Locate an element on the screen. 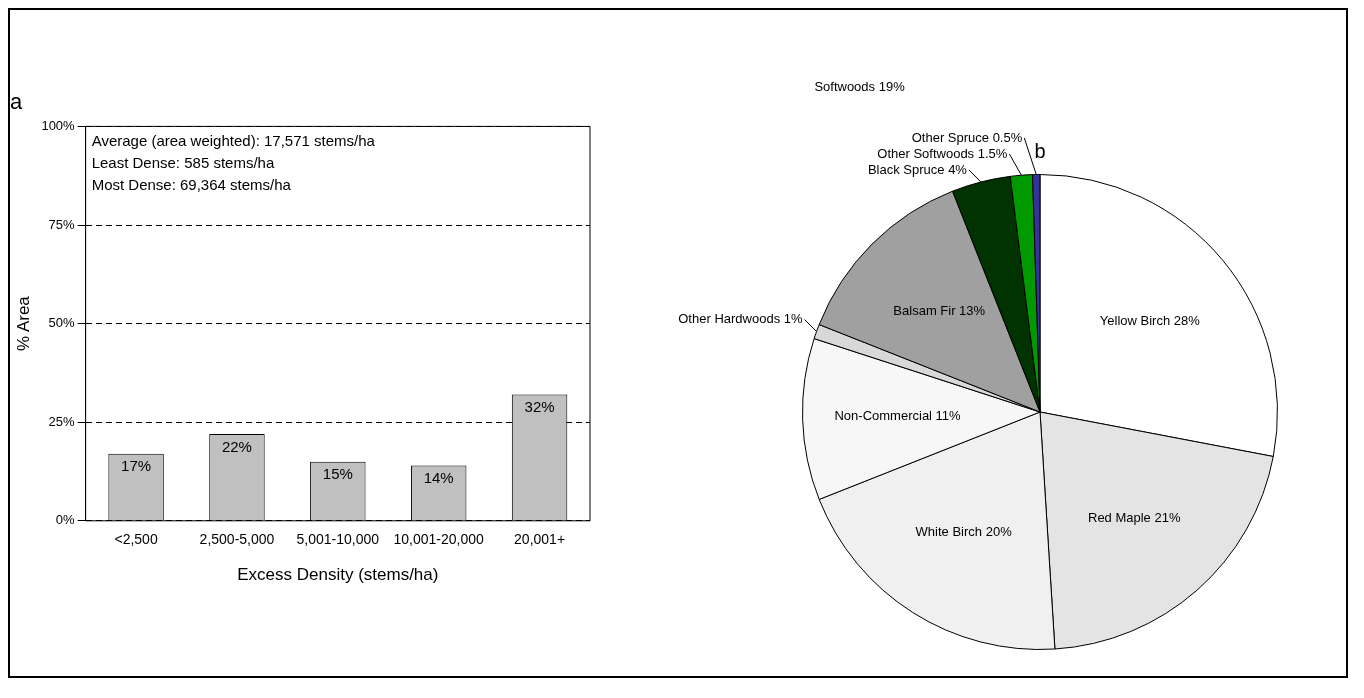 The image size is (1364, 698). y-tick-label: 25% is located at coordinates (62, 421).